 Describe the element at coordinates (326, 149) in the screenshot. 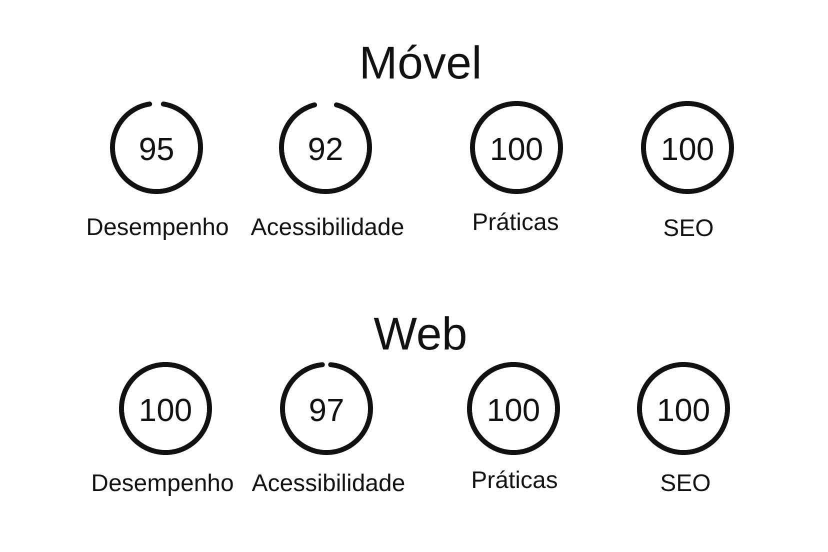

I see `data-label: 92` at that location.